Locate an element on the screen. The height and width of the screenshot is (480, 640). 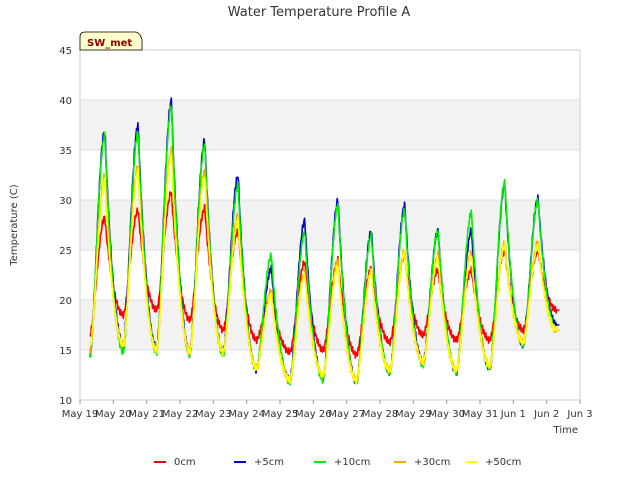
x-tick-label: May 25 is located at coordinates (280, 414).